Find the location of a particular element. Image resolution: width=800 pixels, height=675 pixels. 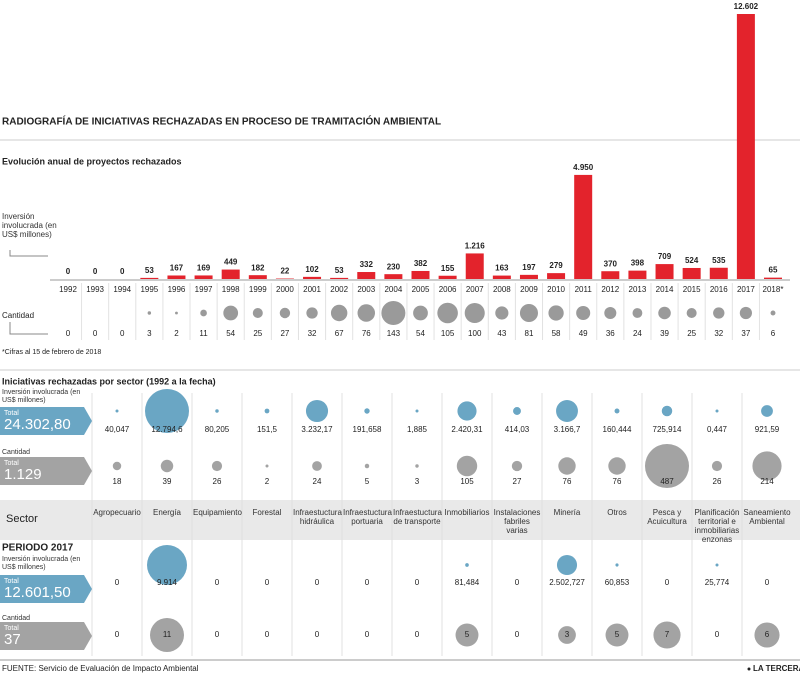

x-tick-label: 2017 is located at coordinates (746, 289).